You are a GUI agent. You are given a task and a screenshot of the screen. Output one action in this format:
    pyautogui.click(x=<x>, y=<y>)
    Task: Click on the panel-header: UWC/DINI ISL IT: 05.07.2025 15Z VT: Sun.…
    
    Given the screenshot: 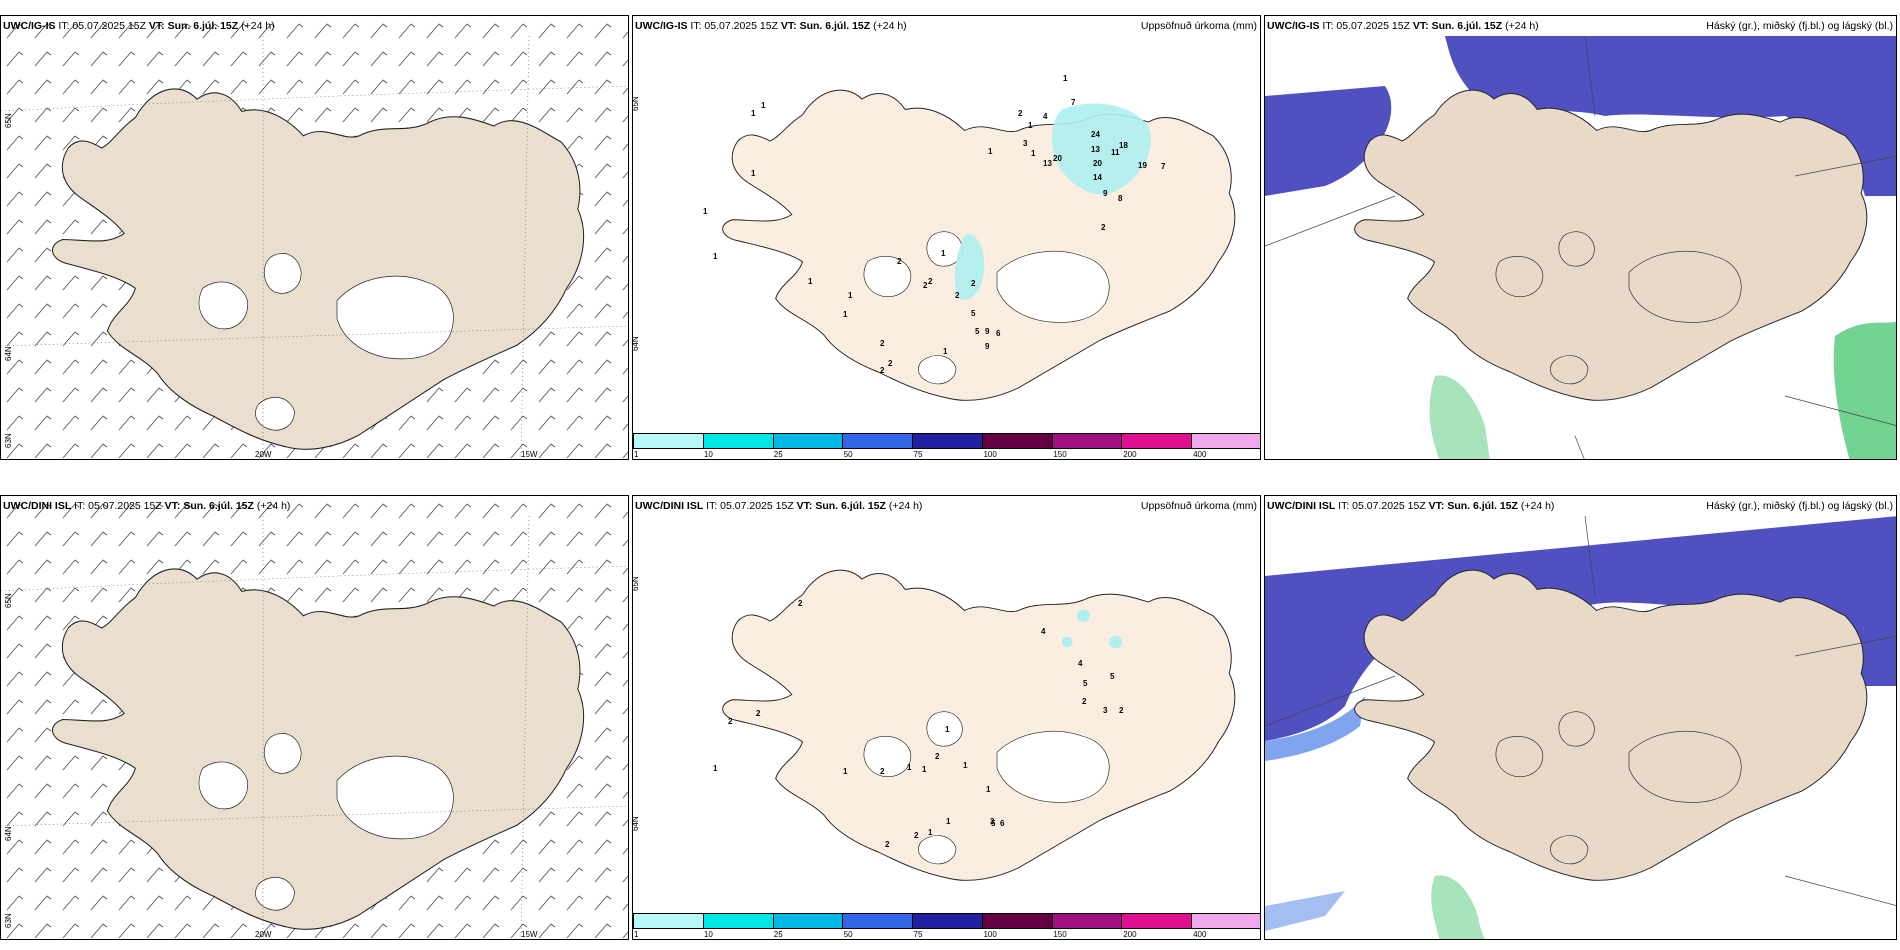 What is the action you would take?
    pyautogui.click(x=778, y=506)
    